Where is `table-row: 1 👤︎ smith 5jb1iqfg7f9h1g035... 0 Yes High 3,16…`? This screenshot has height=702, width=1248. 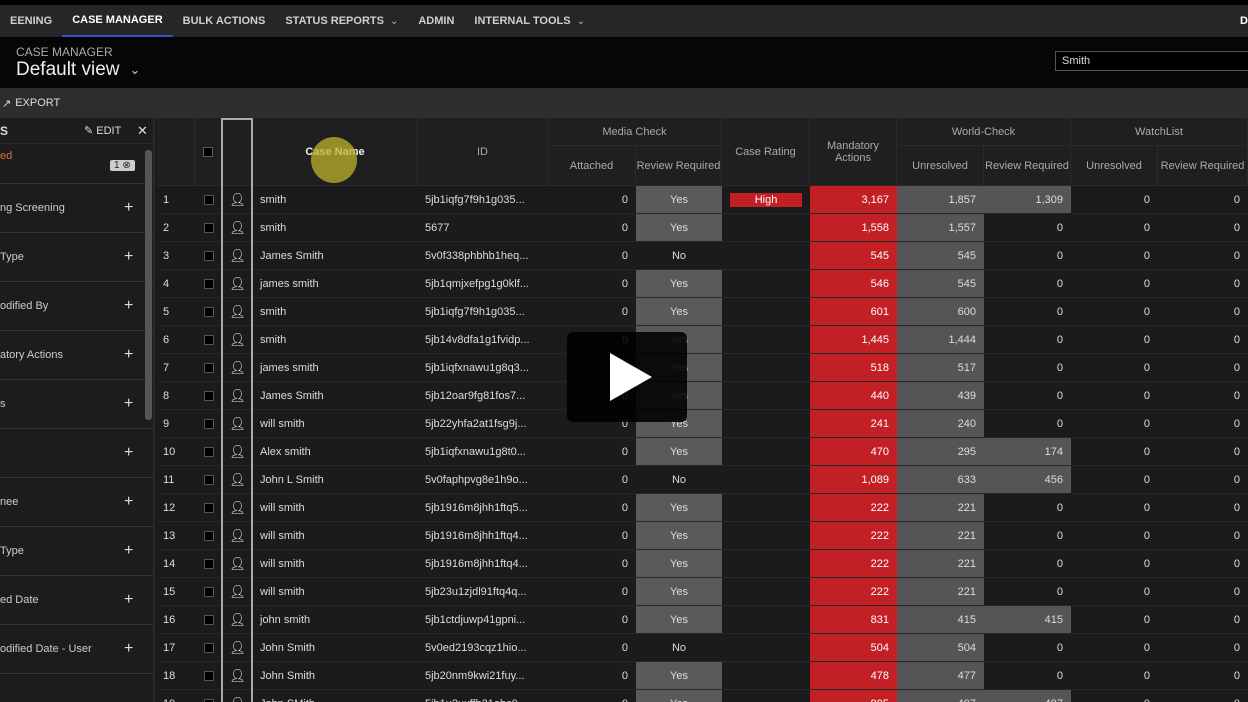 table-row: 1 👤︎ smith 5jb1iqfg7f9h1g035... 0 Yes High 3,16… is located at coordinates (702, 200).